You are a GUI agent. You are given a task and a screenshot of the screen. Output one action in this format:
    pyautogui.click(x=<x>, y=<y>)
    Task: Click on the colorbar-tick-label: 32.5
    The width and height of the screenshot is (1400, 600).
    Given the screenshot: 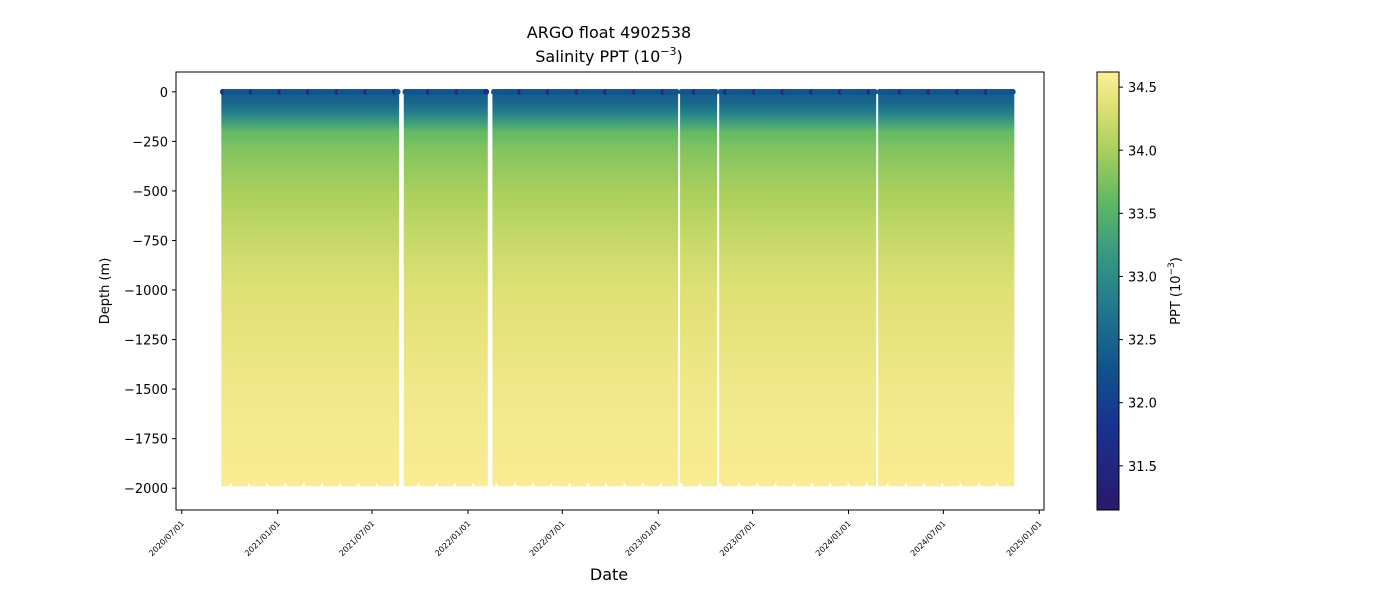 What is the action you would take?
    pyautogui.click(x=1142, y=341)
    